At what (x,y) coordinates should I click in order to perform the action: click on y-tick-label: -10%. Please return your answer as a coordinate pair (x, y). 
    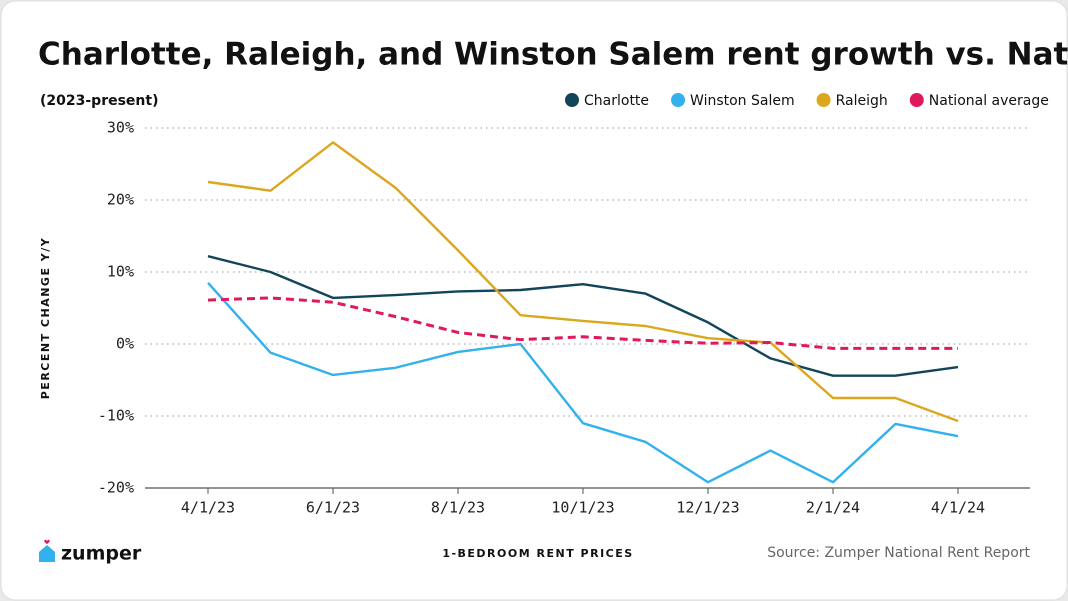
    Looking at the image, I should click on (116, 416).